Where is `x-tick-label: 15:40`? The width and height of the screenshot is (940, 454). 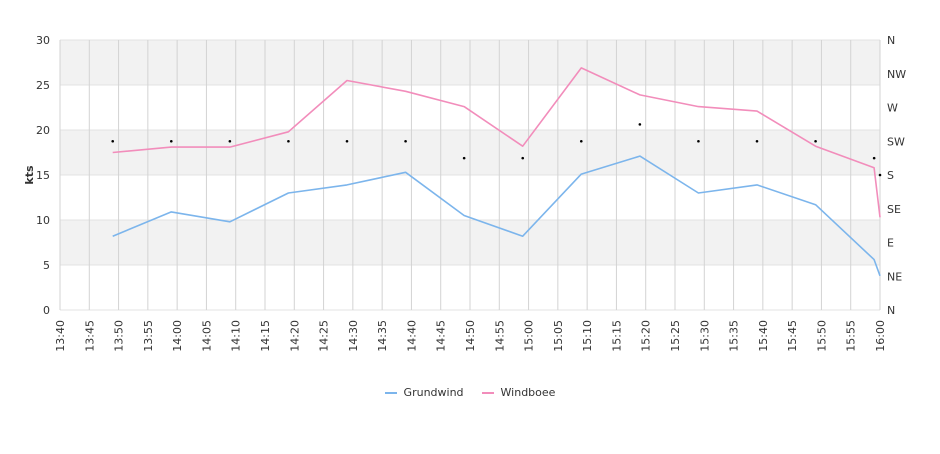 x-tick-label: 15:40 is located at coordinates (763, 336).